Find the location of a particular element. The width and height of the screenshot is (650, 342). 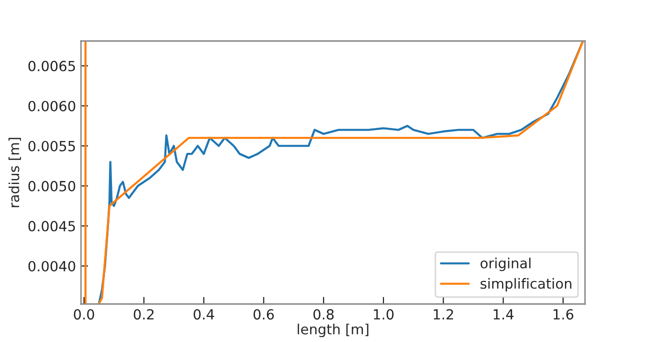

y-tick-label: 0.0050 is located at coordinates (52, 186).